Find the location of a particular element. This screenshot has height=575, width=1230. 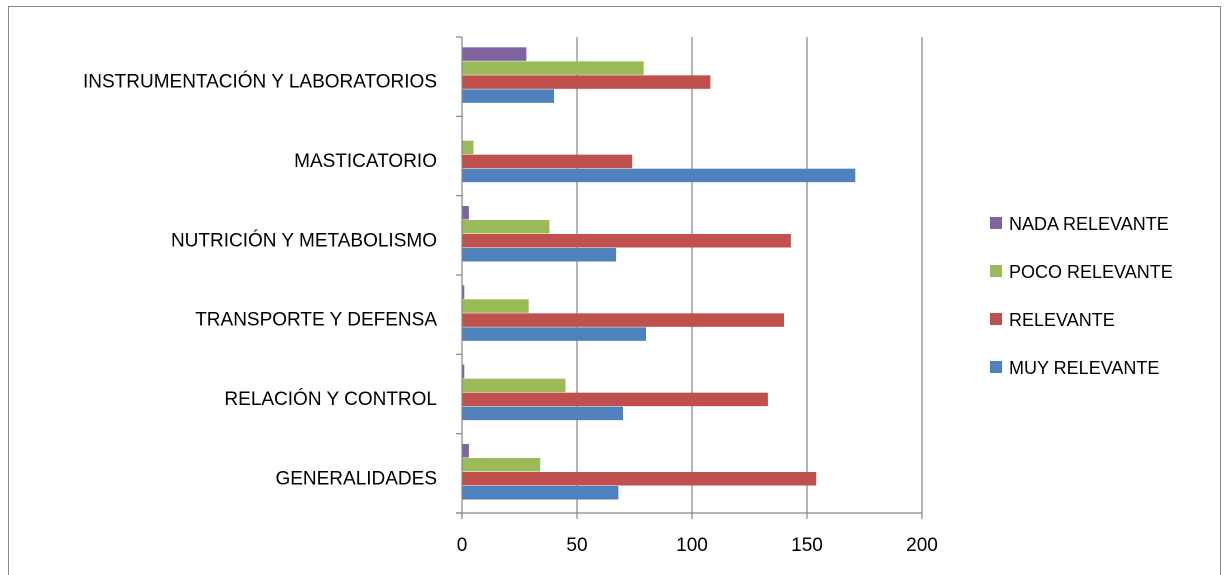

x-tick-label: 100 is located at coordinates (692, 545).